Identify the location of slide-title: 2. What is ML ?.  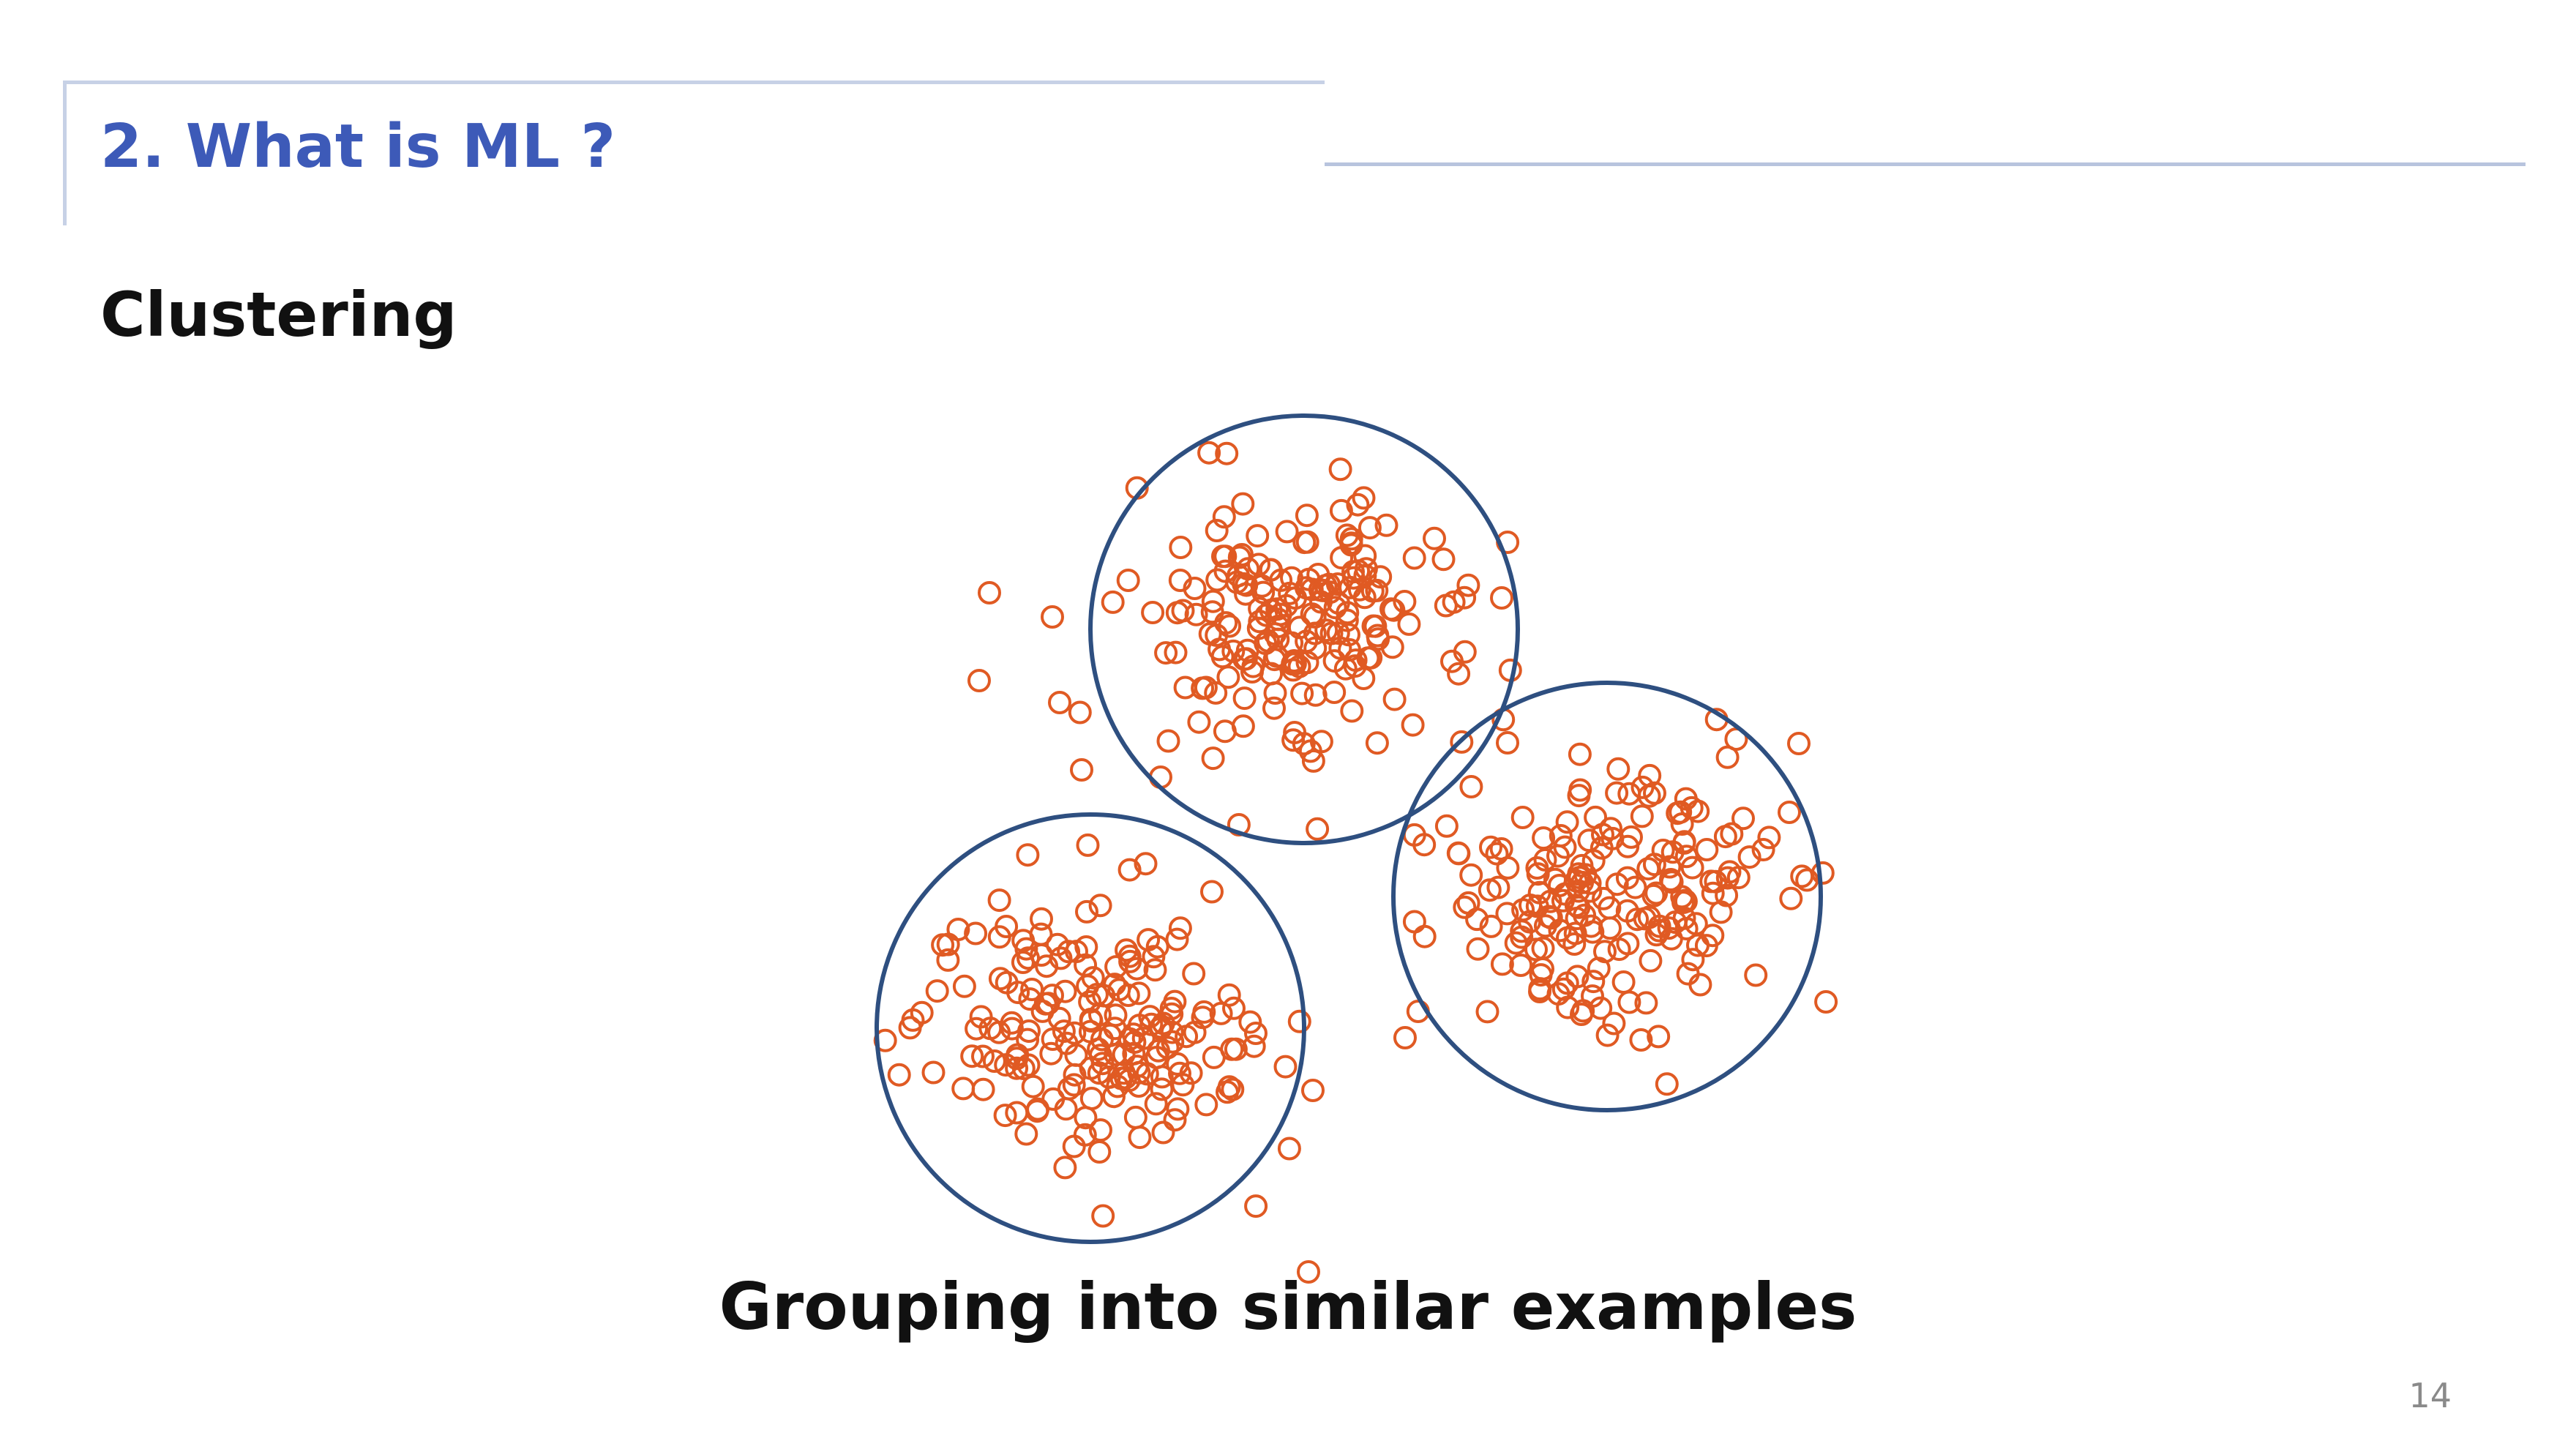
(358, 146).